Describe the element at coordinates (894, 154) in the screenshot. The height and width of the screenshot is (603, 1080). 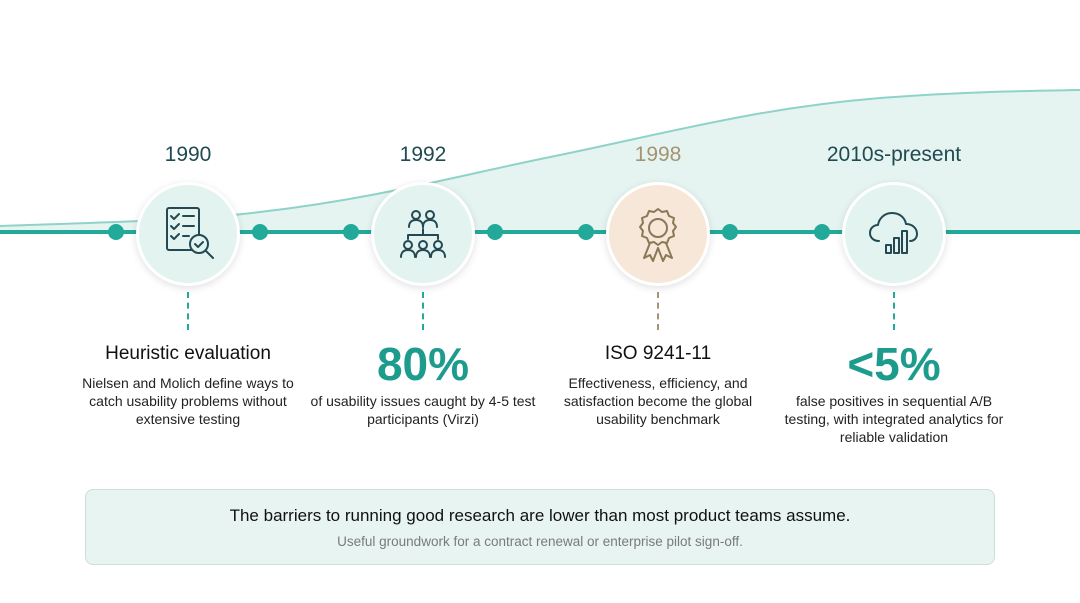
I see `year-label: 2010s-present` at that location.